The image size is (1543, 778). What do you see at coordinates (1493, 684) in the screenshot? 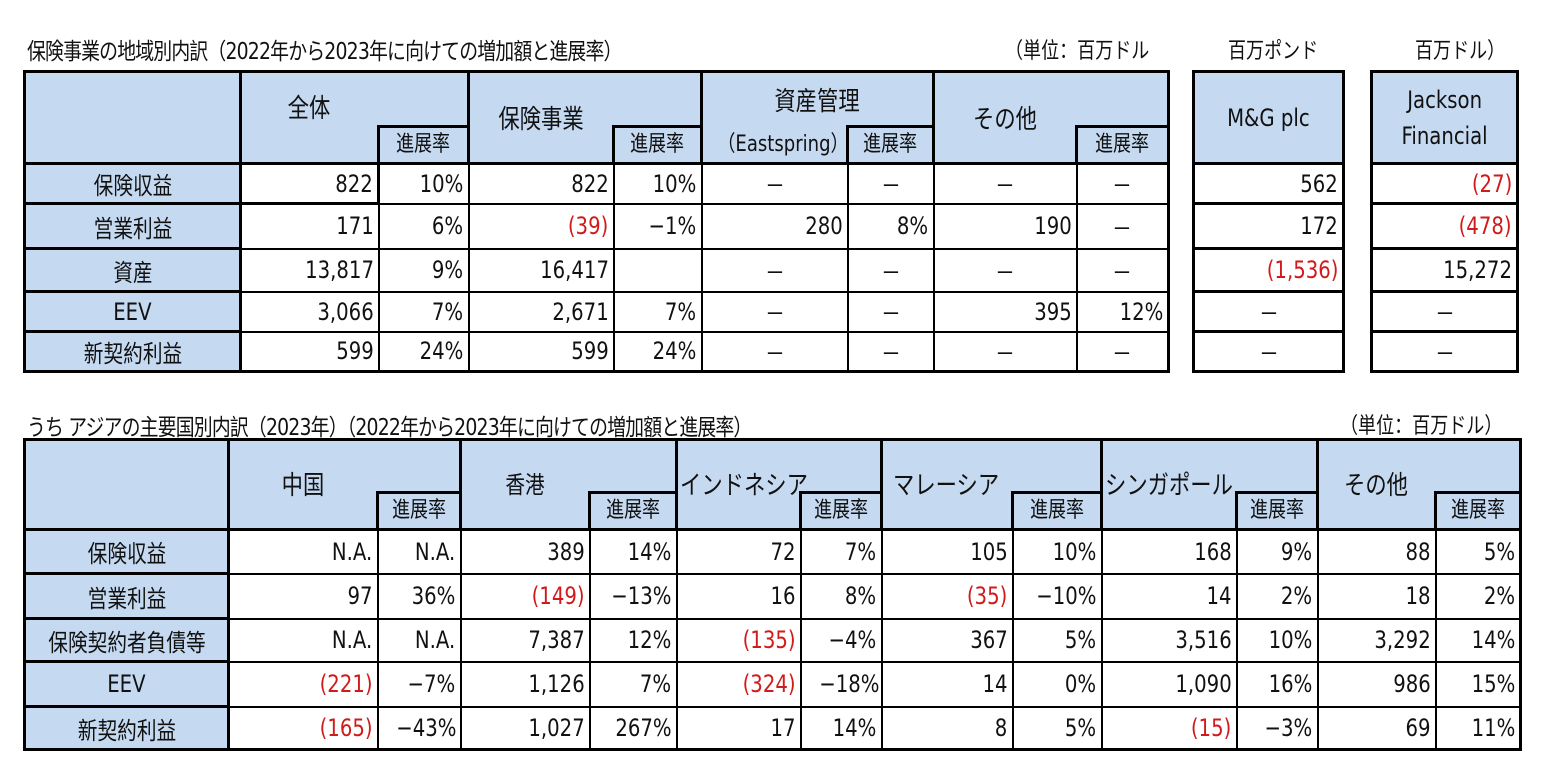
I see `cell-rate: 15%` at bounding box center [1493, 684].